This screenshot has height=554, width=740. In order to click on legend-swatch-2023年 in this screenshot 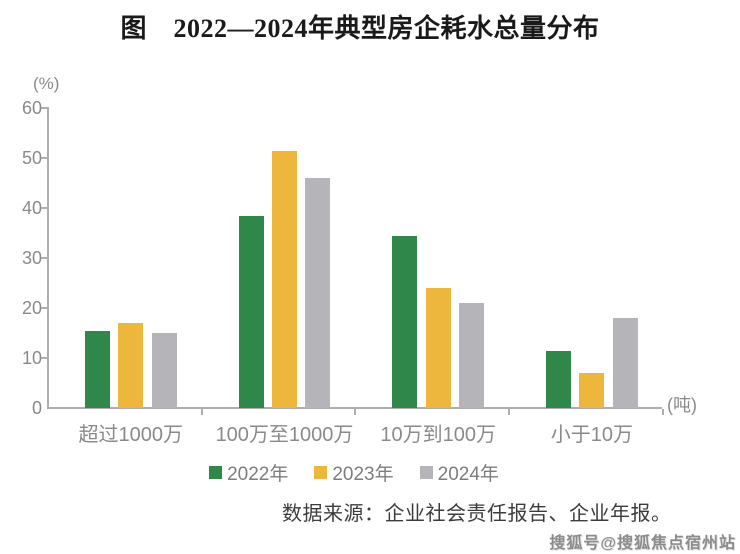, I will do `click(321, 472)`.